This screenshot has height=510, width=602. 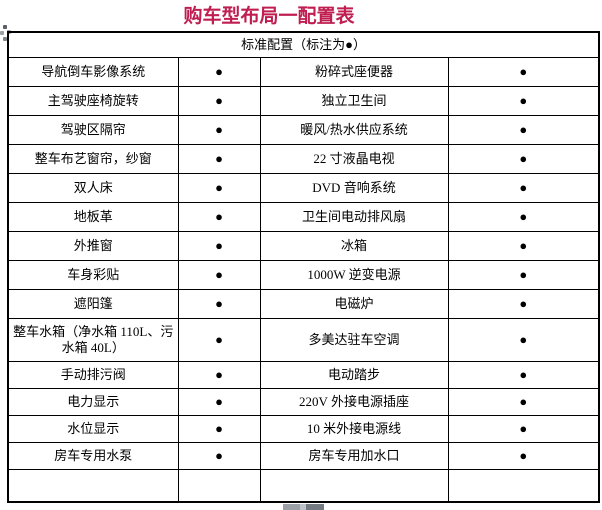 What do you see at coordinates (354, 188) in the screenshot?
I see `item-cell-right: DVD 音响系统` at bounding box center [354, 188].